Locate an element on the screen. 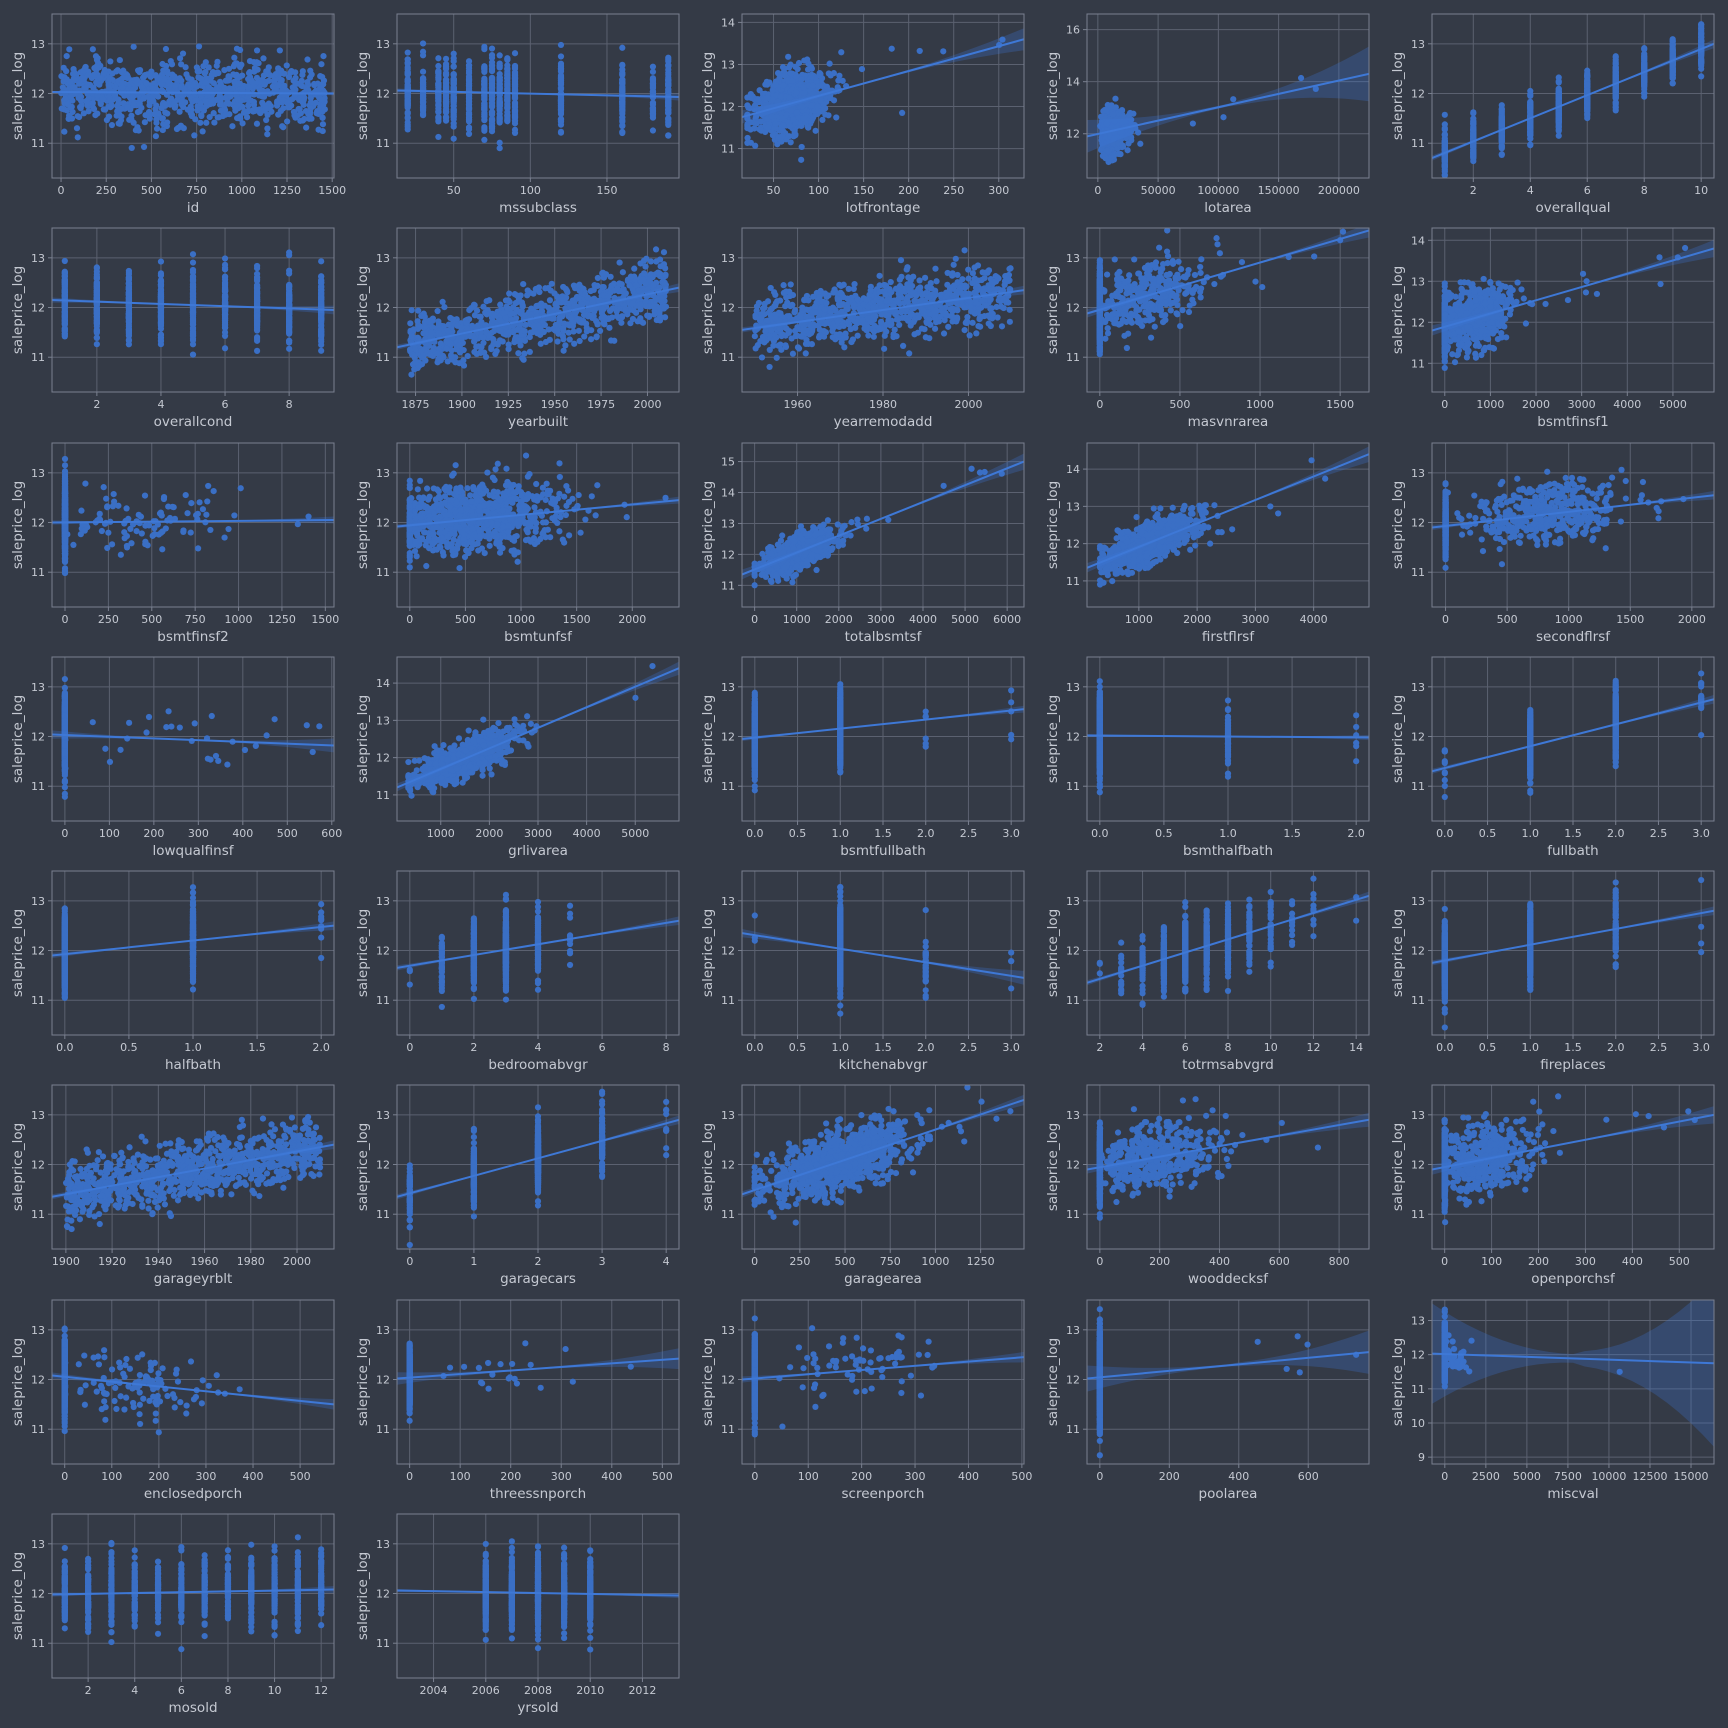 The height and width of the screenshot is (1728, 1728). x-tick-label: 1250 is located at coordinates (287, 190).